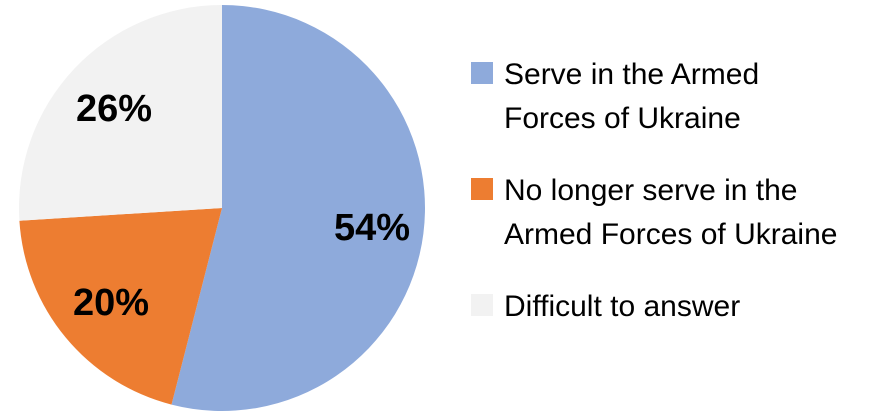 The width and height of the screenshot is (885, 412). I want to click on legend-label-1-line-1: Serve in the Armed, so click(631, 74).